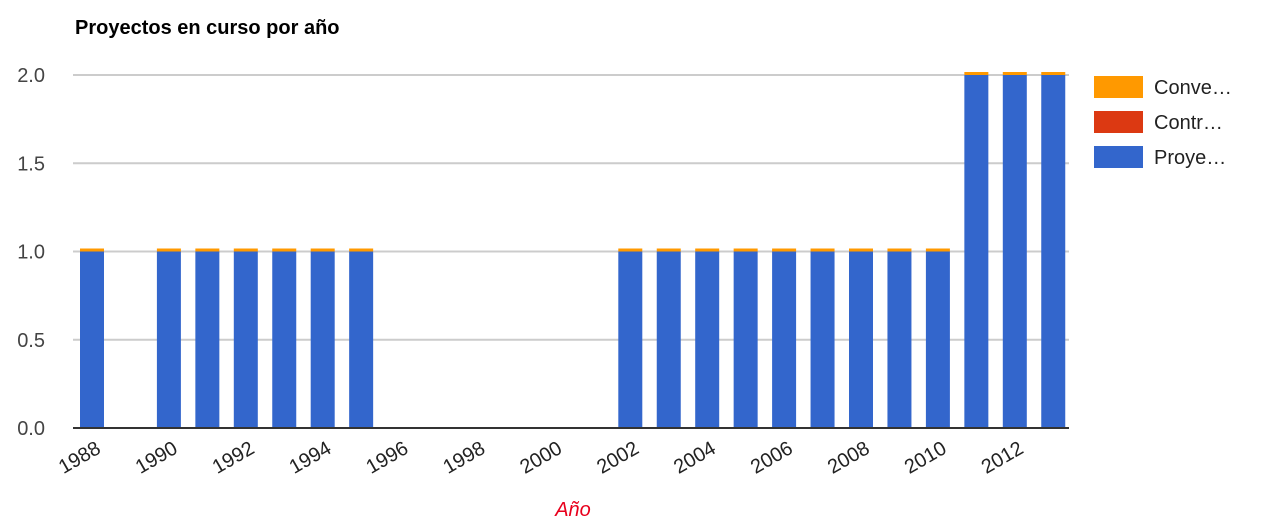  What do you see at coordinates (168, 250) in the screenshot?
I see `bar-cap-1990` at bounding box center [168, 250].